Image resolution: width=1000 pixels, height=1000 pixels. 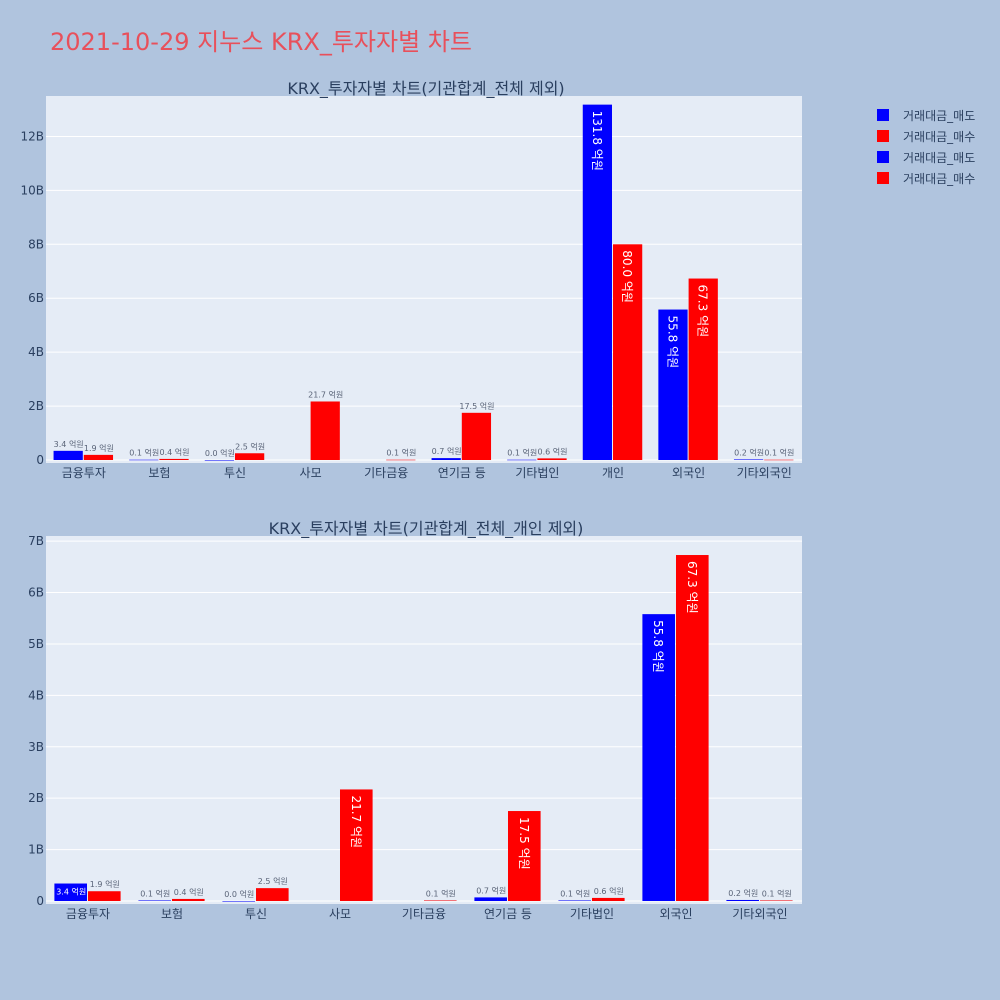 I want to click on y-tick-label: 8B, so click(x=36, y=244).